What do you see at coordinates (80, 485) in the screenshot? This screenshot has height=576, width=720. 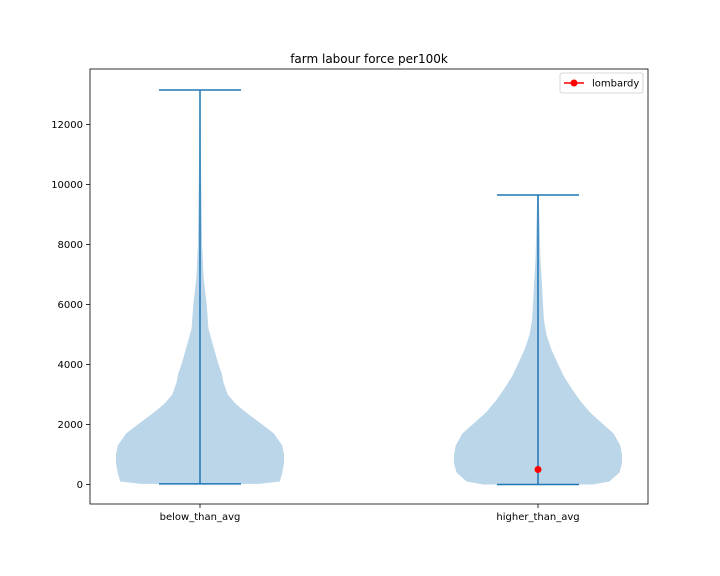 I see `y-tick-label: 0` at bounding box center [80, 485].